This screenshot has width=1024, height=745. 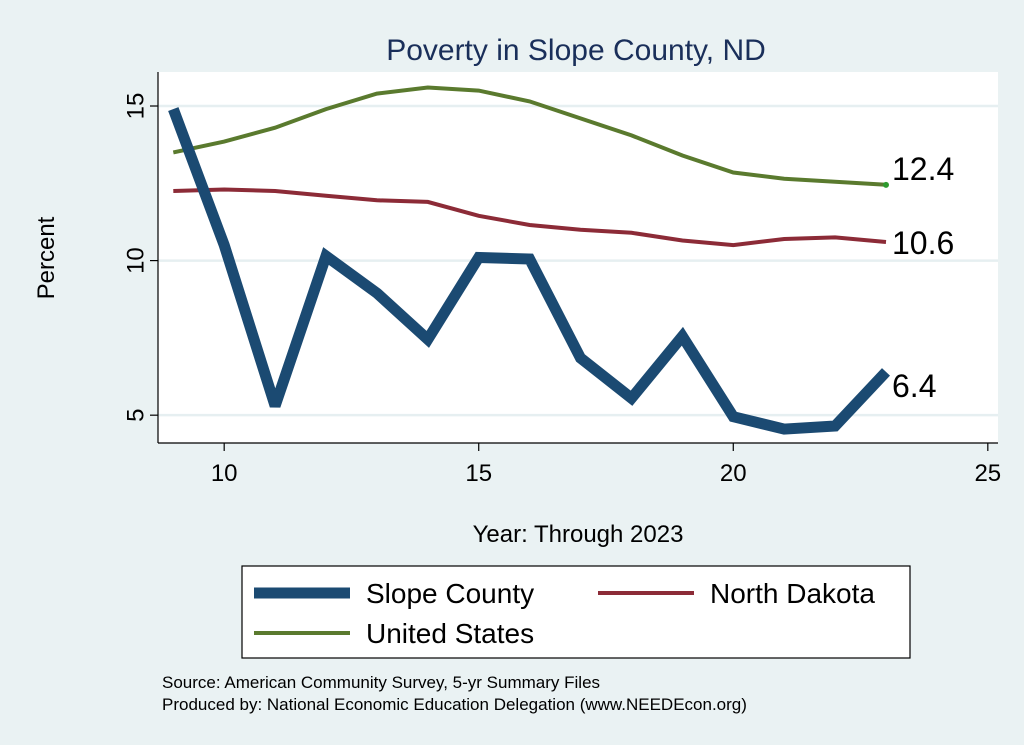 I want to click on y-tick-label-5: 5, so click(x=136, y=414).